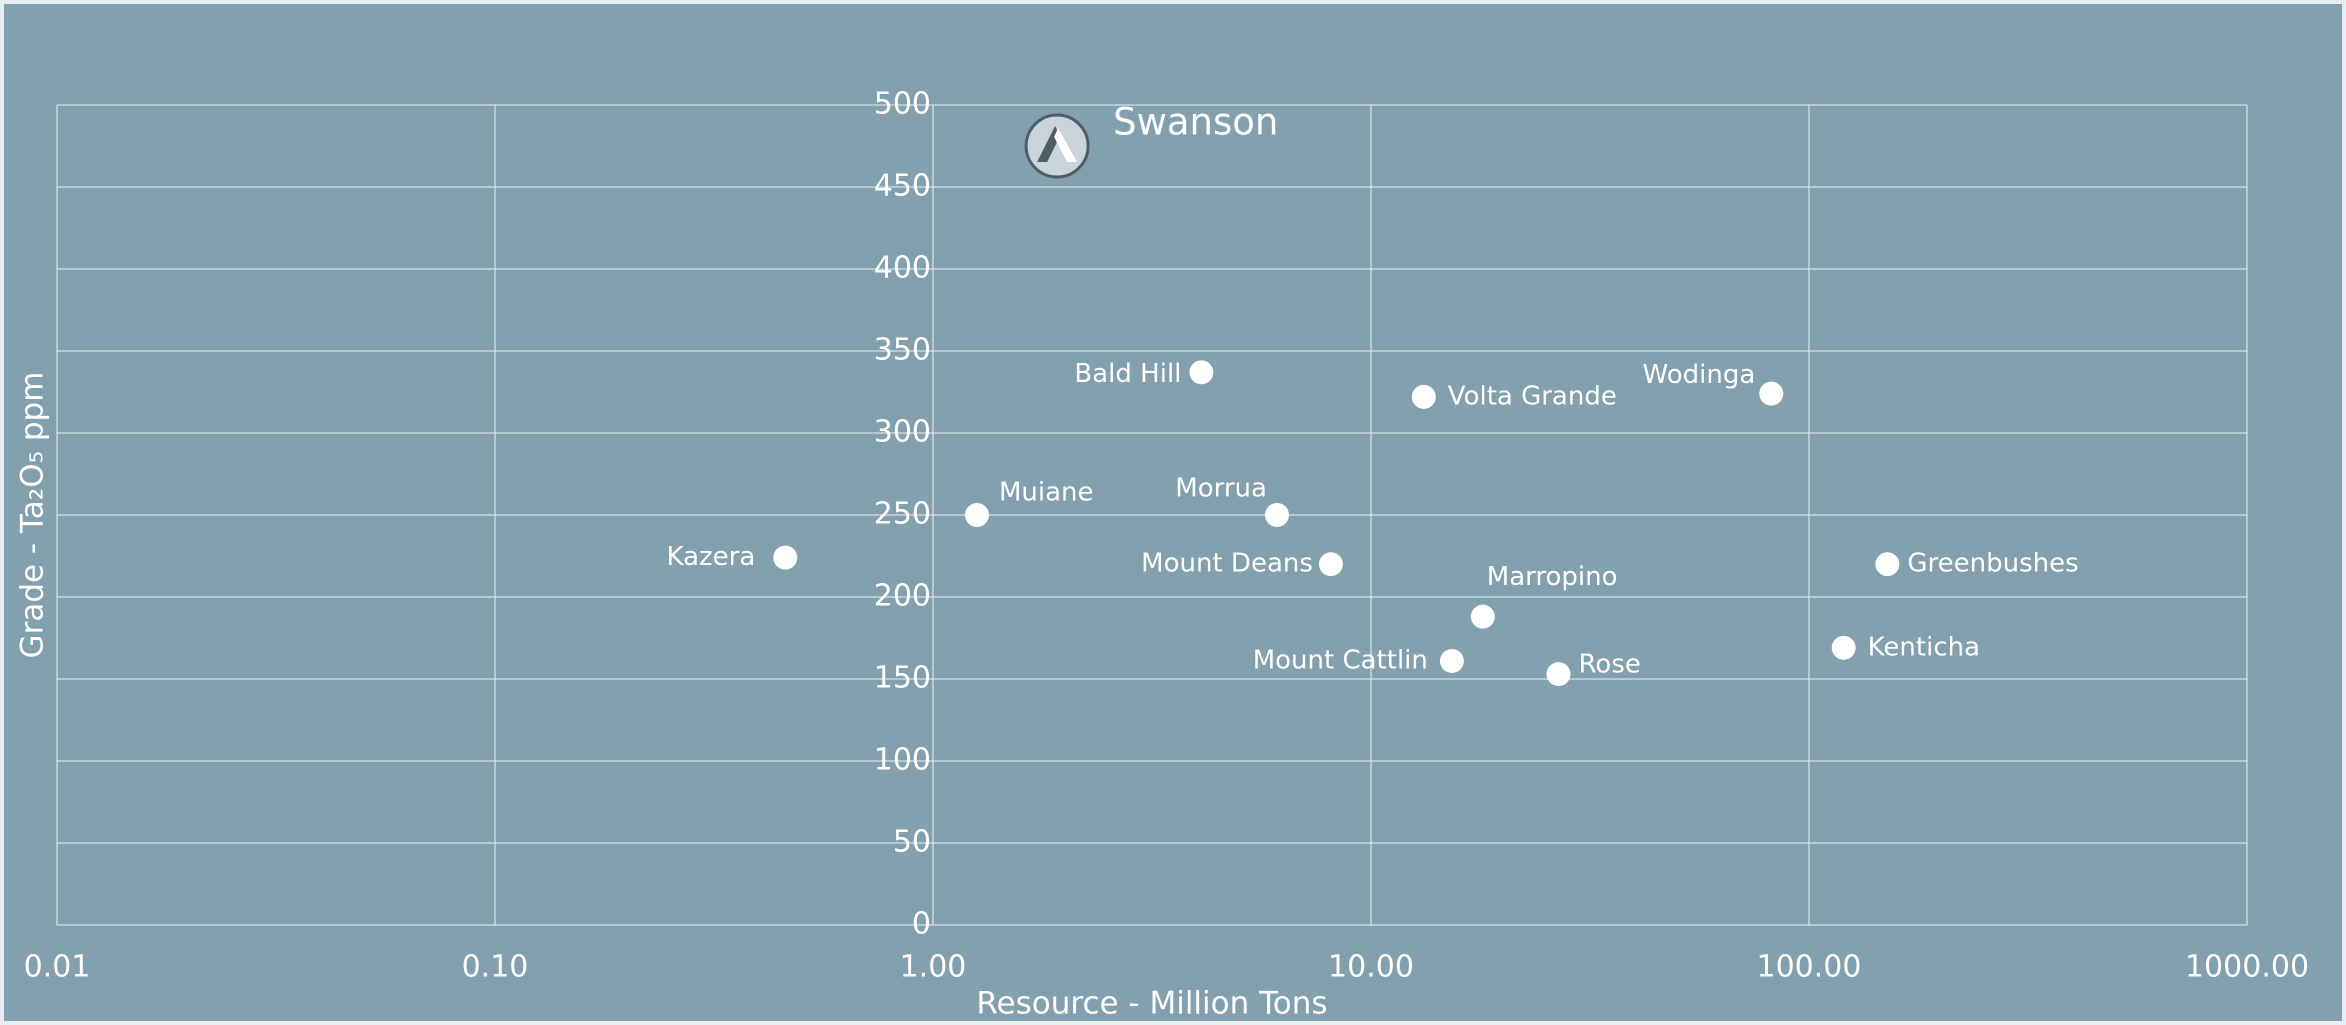 Image resolution: width=2346 pixels, height=1025 pixels. Describe the element at coordinates (1809, 967) in the screenshot. I see `x-tick-label: 100.00` at that location.